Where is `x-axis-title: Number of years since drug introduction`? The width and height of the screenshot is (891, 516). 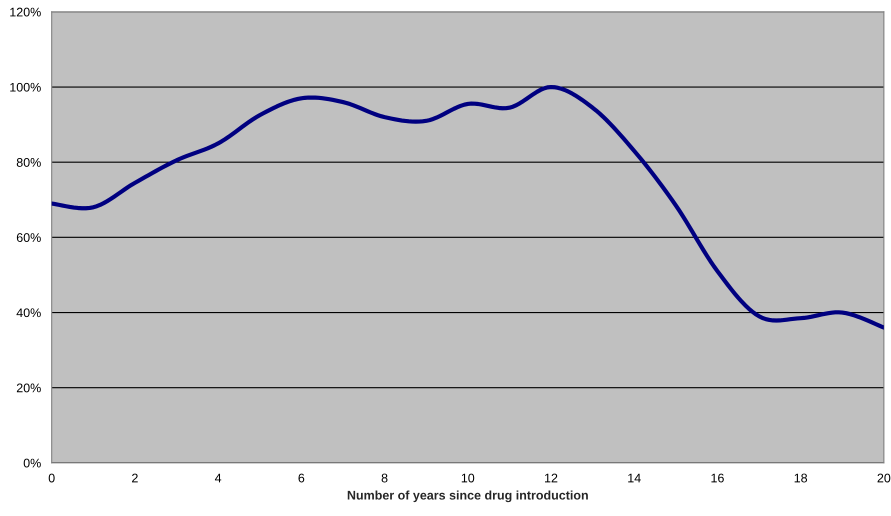
x-axis-title: Number of years since drug introduction is located at coordinates (468, 496).